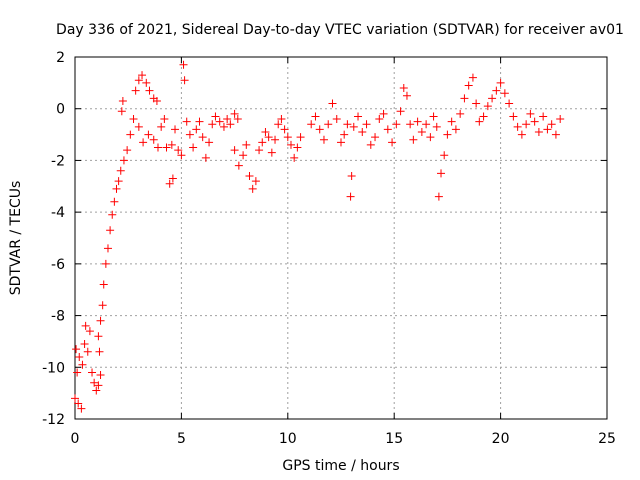 This screenshot has height=480, width=640. I want to click on x-tick-label: 25, so click(607, 439).